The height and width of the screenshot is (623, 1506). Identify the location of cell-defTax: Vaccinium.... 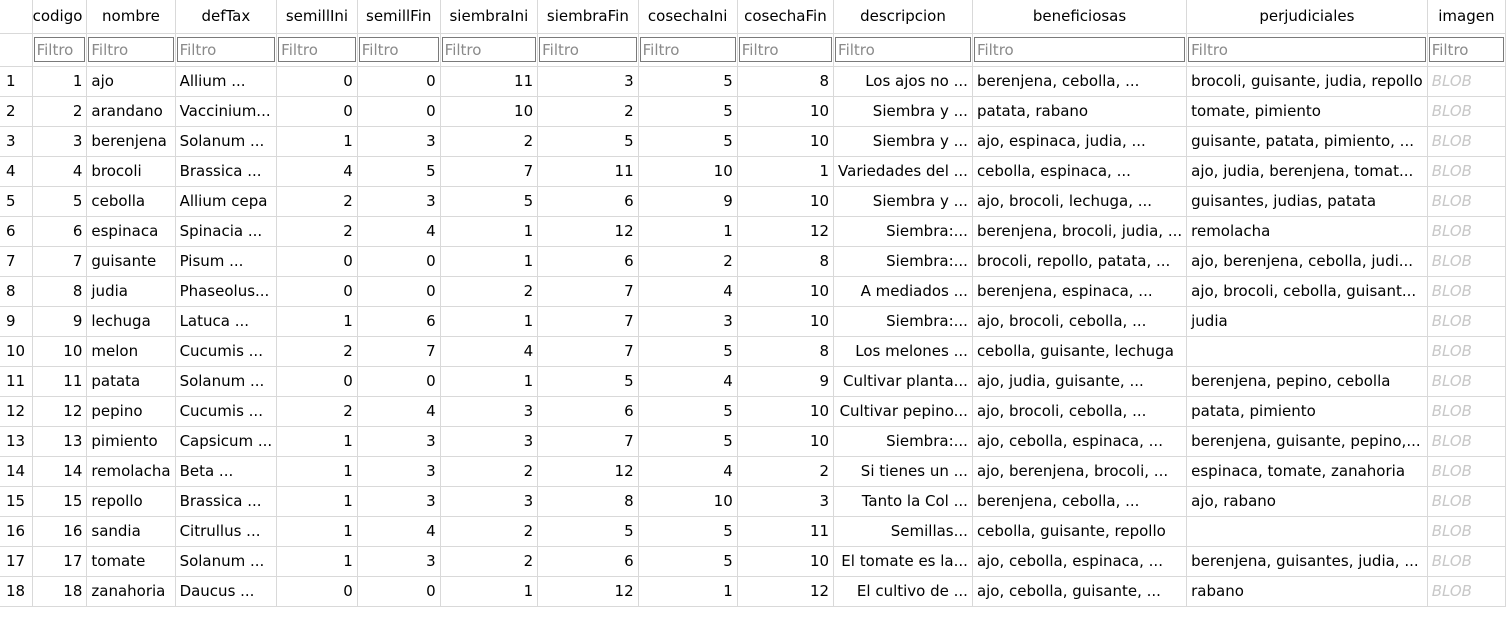
(226, 111).